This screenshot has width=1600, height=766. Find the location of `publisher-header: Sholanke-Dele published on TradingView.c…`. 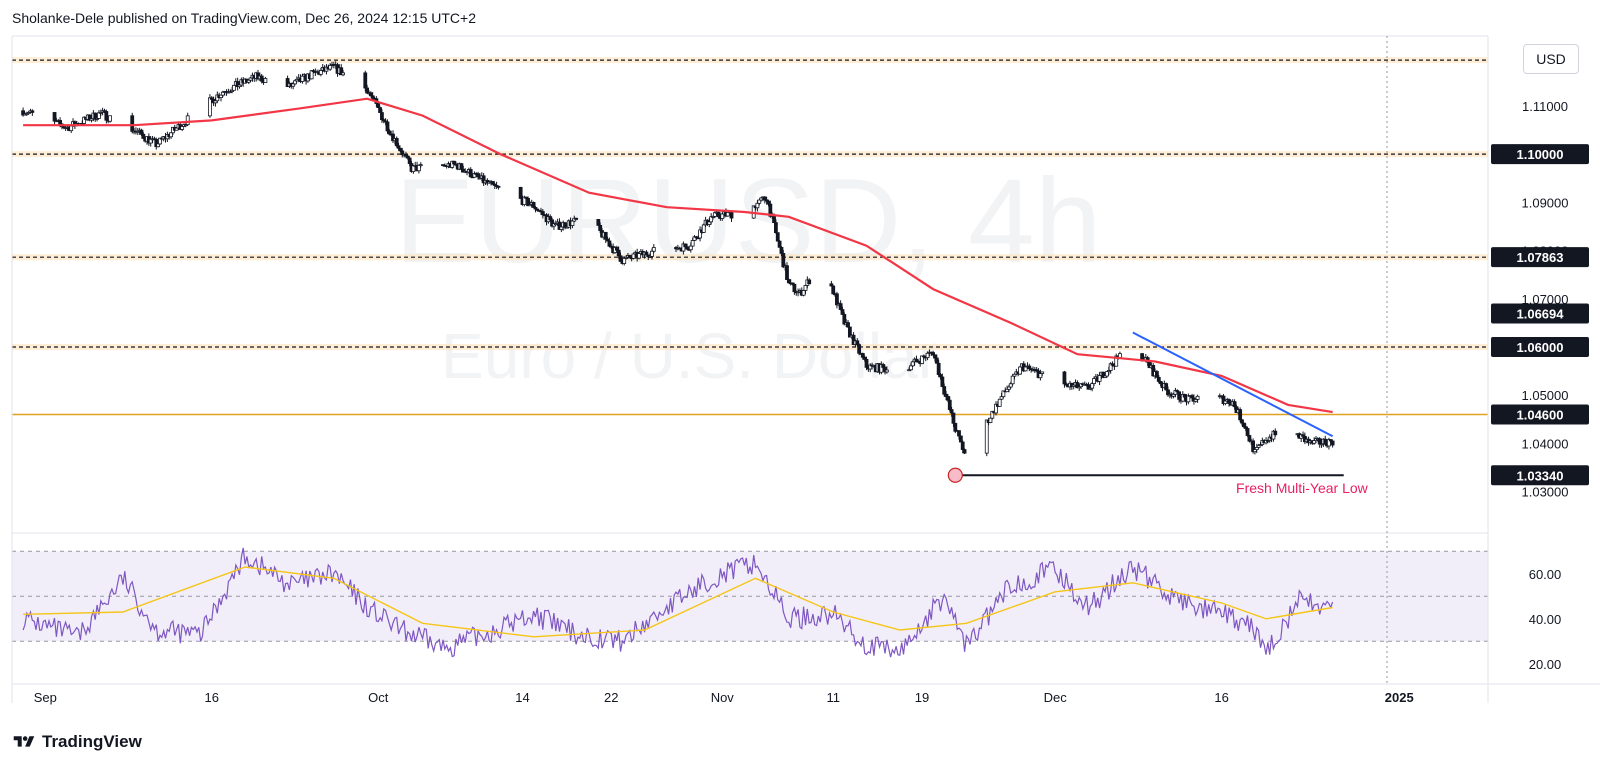

publisher-header: Sholanke-Dele published on TradingView.c… is located at coordinates (244, 18).